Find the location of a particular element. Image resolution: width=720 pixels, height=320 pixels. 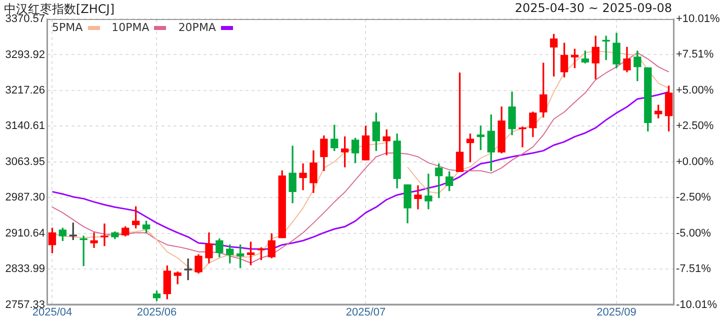

y2-tick-label: +7.51% is located at coordinates (695, 54).